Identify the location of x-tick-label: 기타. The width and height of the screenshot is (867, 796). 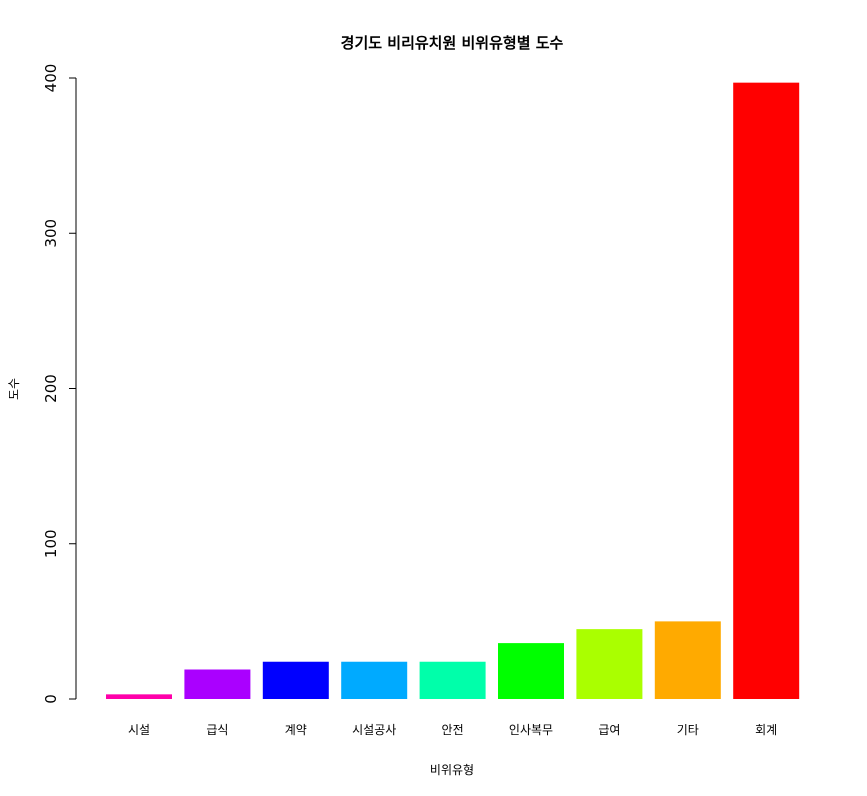
(688, 730).